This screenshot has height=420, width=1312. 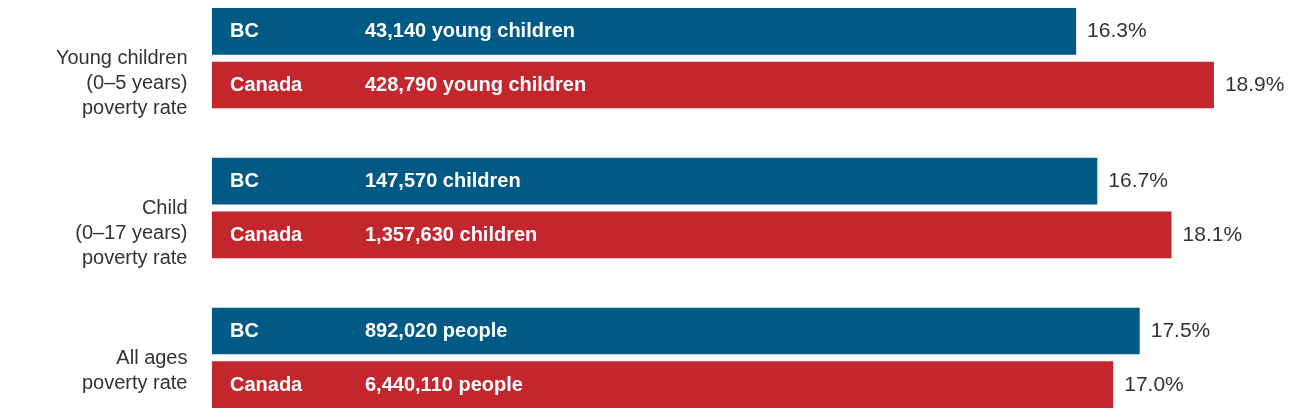 I want to click on annotation: 6,440,110 people, so click(x=444, y=383).